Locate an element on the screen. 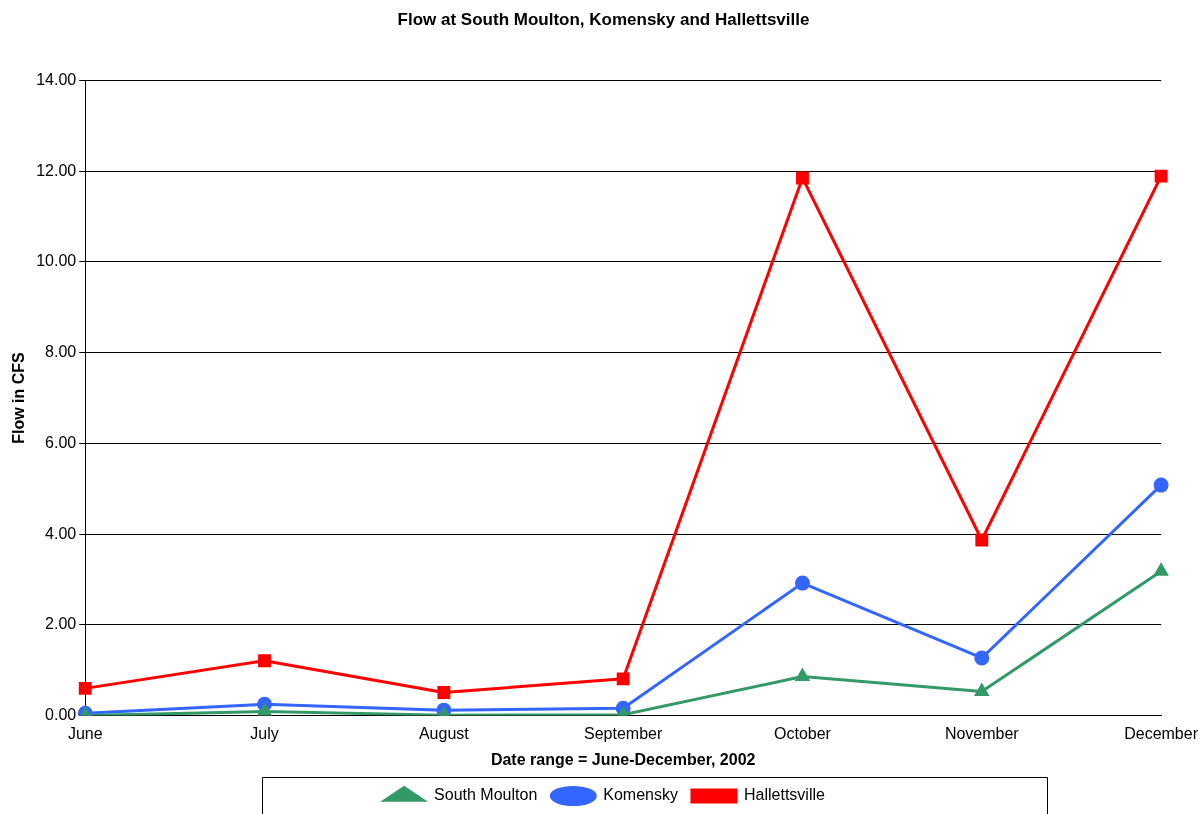  y-tick-label: 14.00 is located at coordinates (56, 79).